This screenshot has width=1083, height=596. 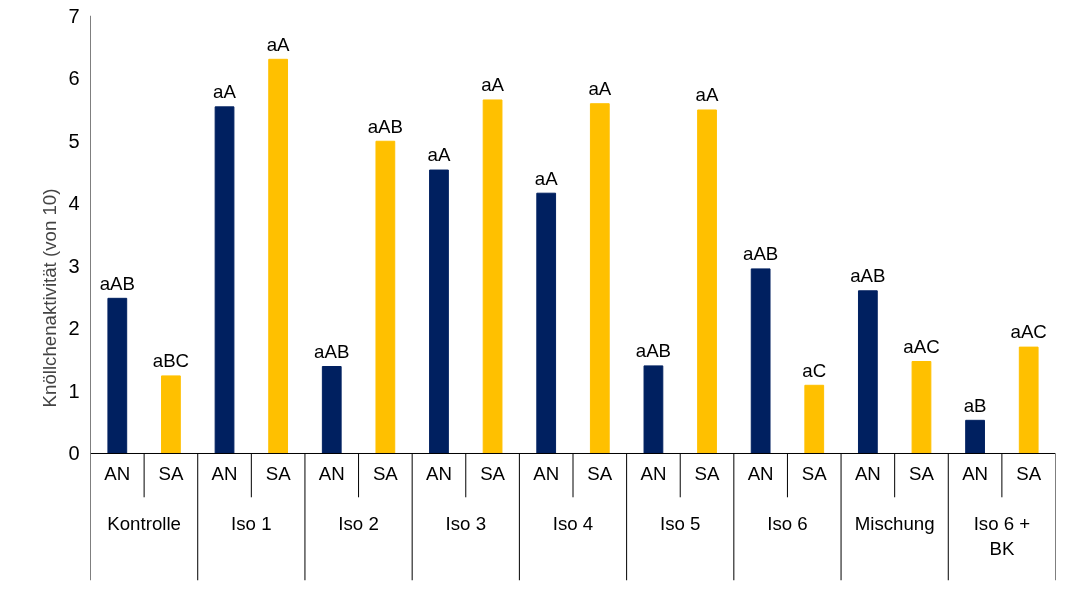 I want to click on y-tick-label: 0, so click(x=74, y=453).